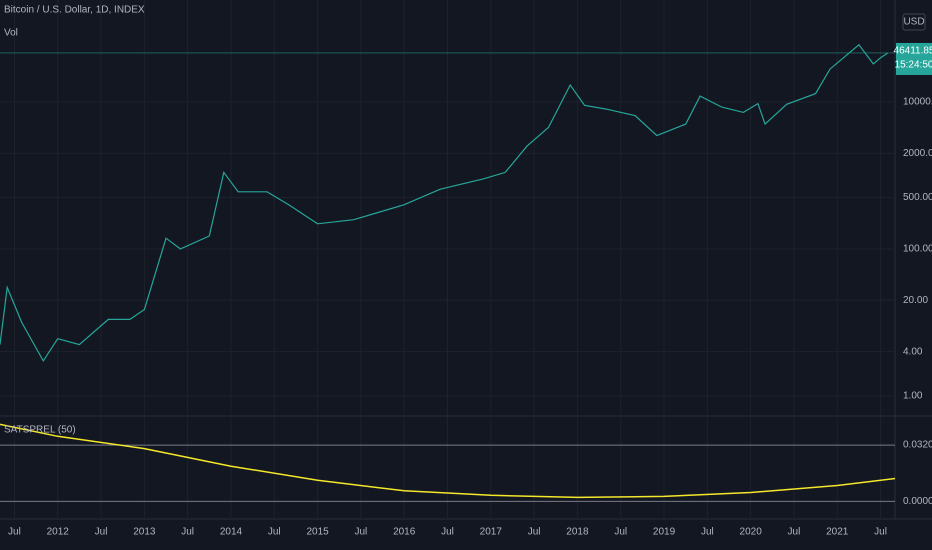  What do you see at coordinates (58, 532) in the screenshot?
I see `x-tick-label: 2012` at bounding box center [58, 532].